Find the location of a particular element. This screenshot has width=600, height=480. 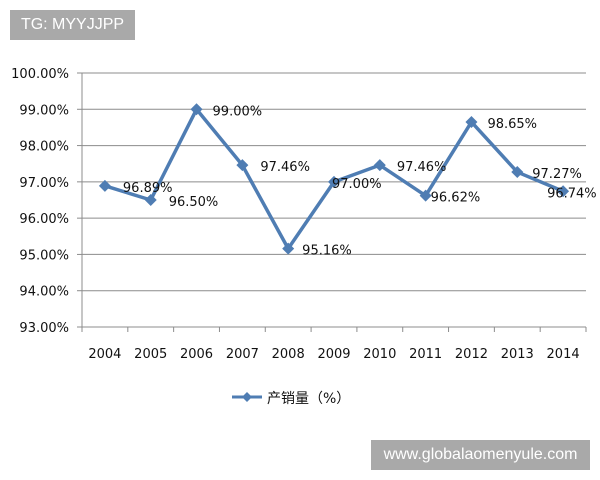

x-tick-label: 2007 is located at coordinates (242, 354).